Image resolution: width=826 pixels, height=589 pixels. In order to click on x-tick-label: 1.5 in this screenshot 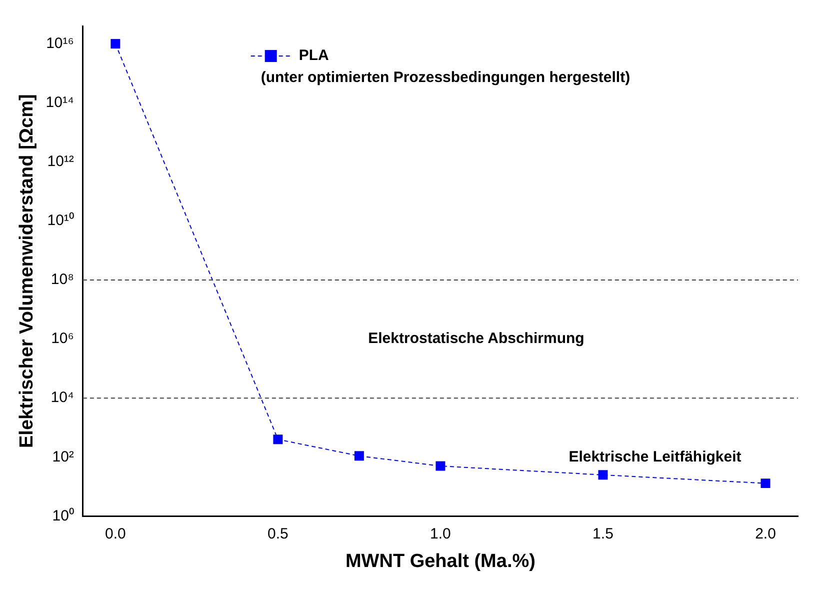, I will do `click(603, 533)`.